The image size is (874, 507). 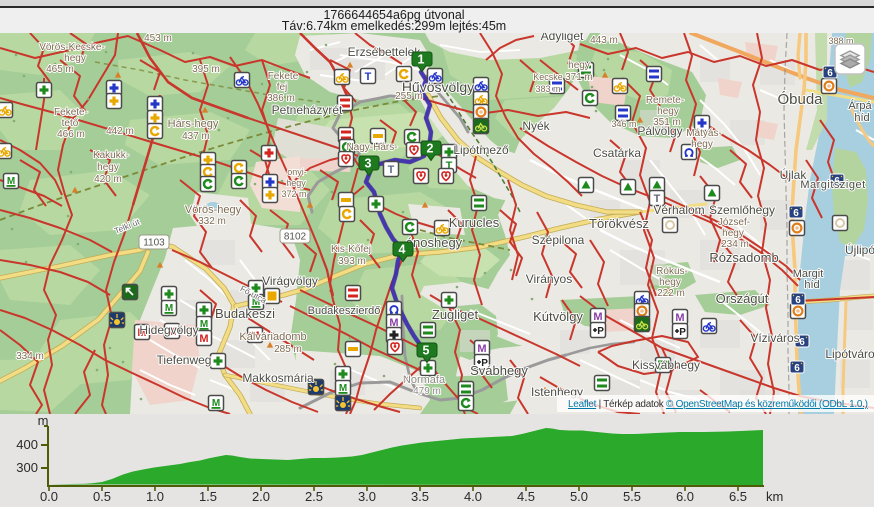 I want to click on svg-text: Virágvölgy, so click(x=290, y=281).